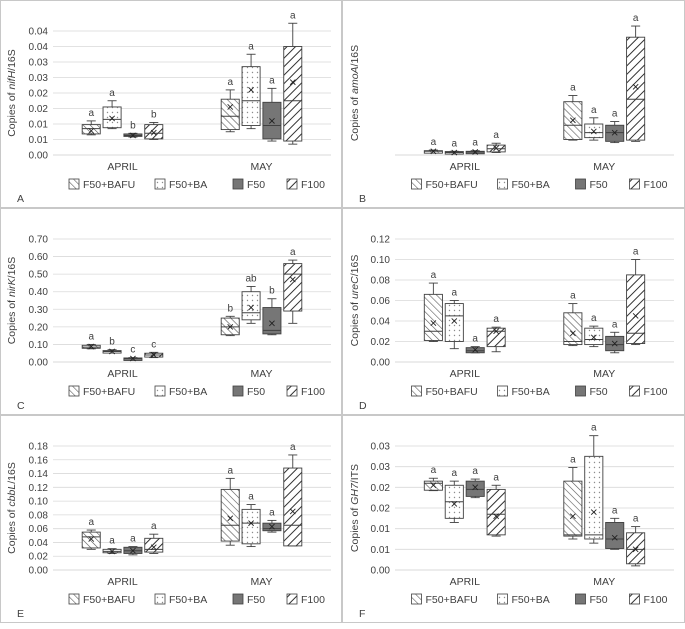 Image resolution: width=685 pixels, height=629 pixels. Describe the element at coordinates (39, 310) in the screenshot. I see `y-tick-label: 0.30` at that location.